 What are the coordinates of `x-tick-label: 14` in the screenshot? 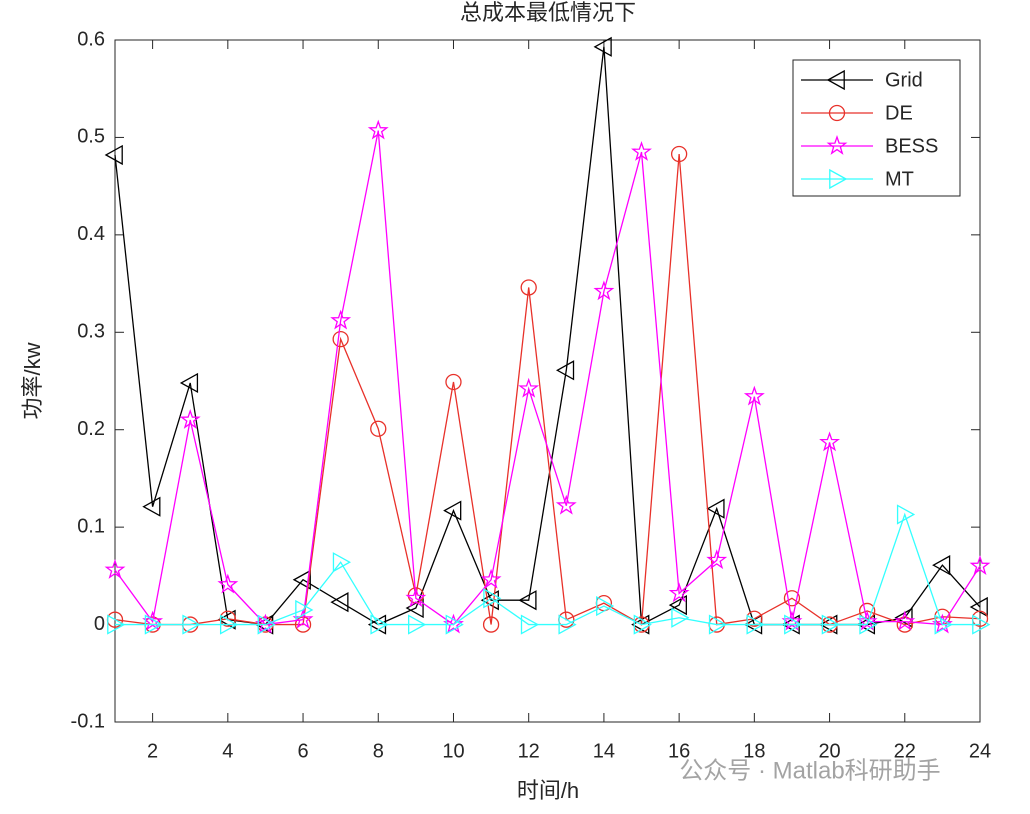 It's located at (604, 751).